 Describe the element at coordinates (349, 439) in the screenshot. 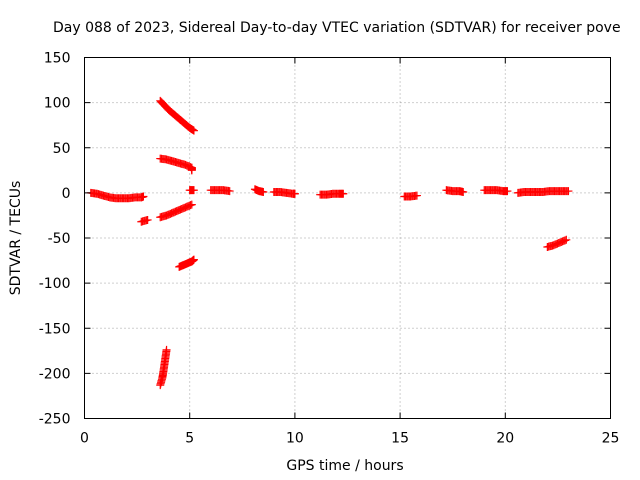

I see `x-tick-labels: 0 5 10 15 20 25` at that location.